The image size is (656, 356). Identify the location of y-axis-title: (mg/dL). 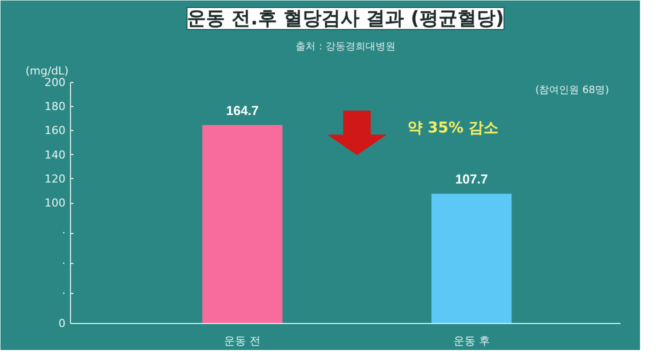
(47, 71).